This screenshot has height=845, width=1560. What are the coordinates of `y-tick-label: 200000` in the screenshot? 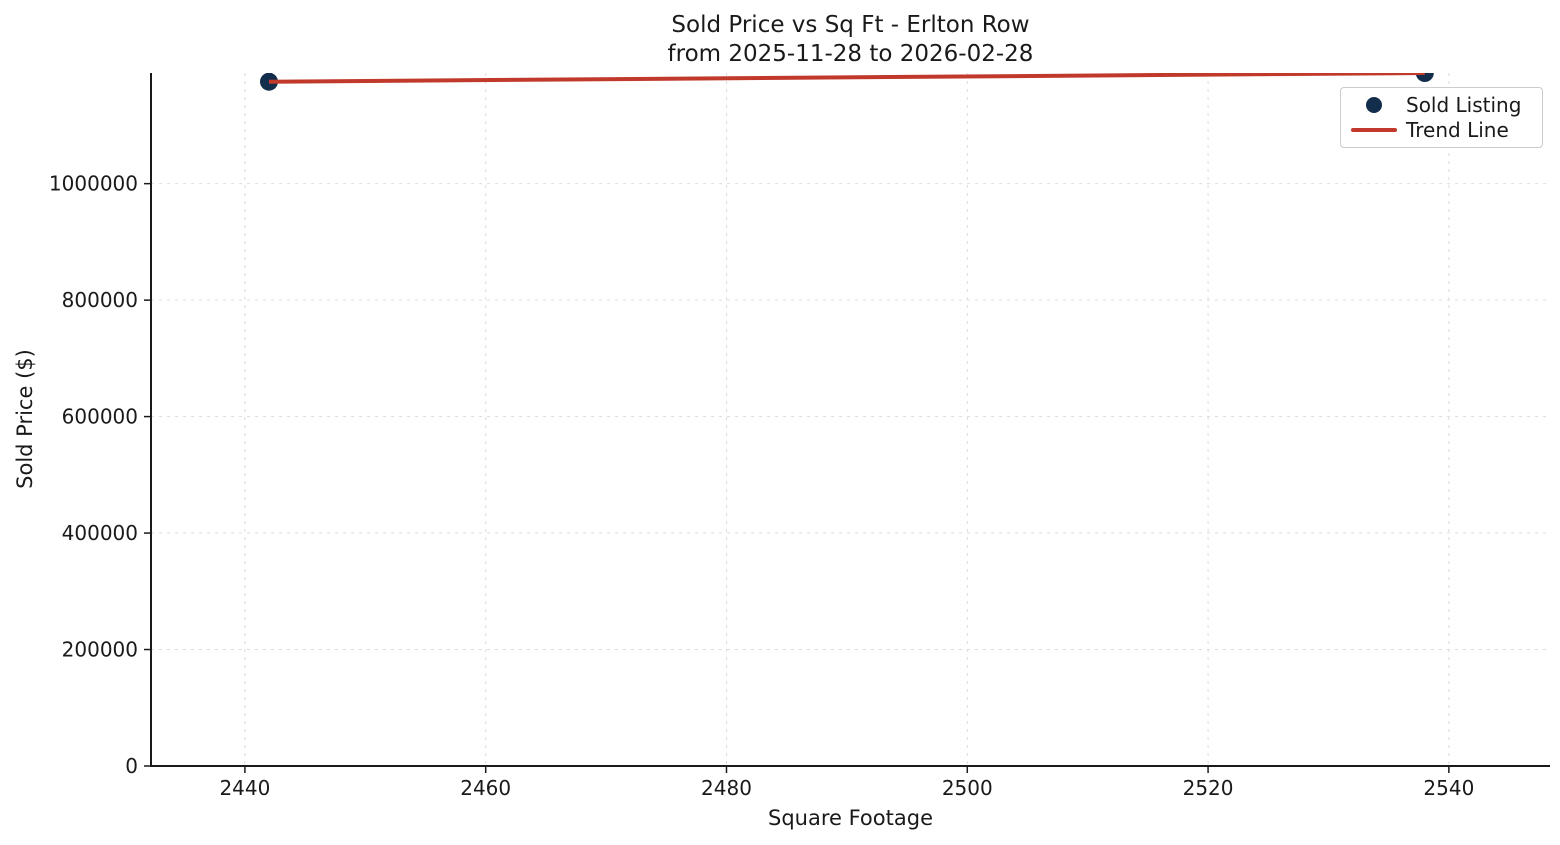 It's located at (100, 650).